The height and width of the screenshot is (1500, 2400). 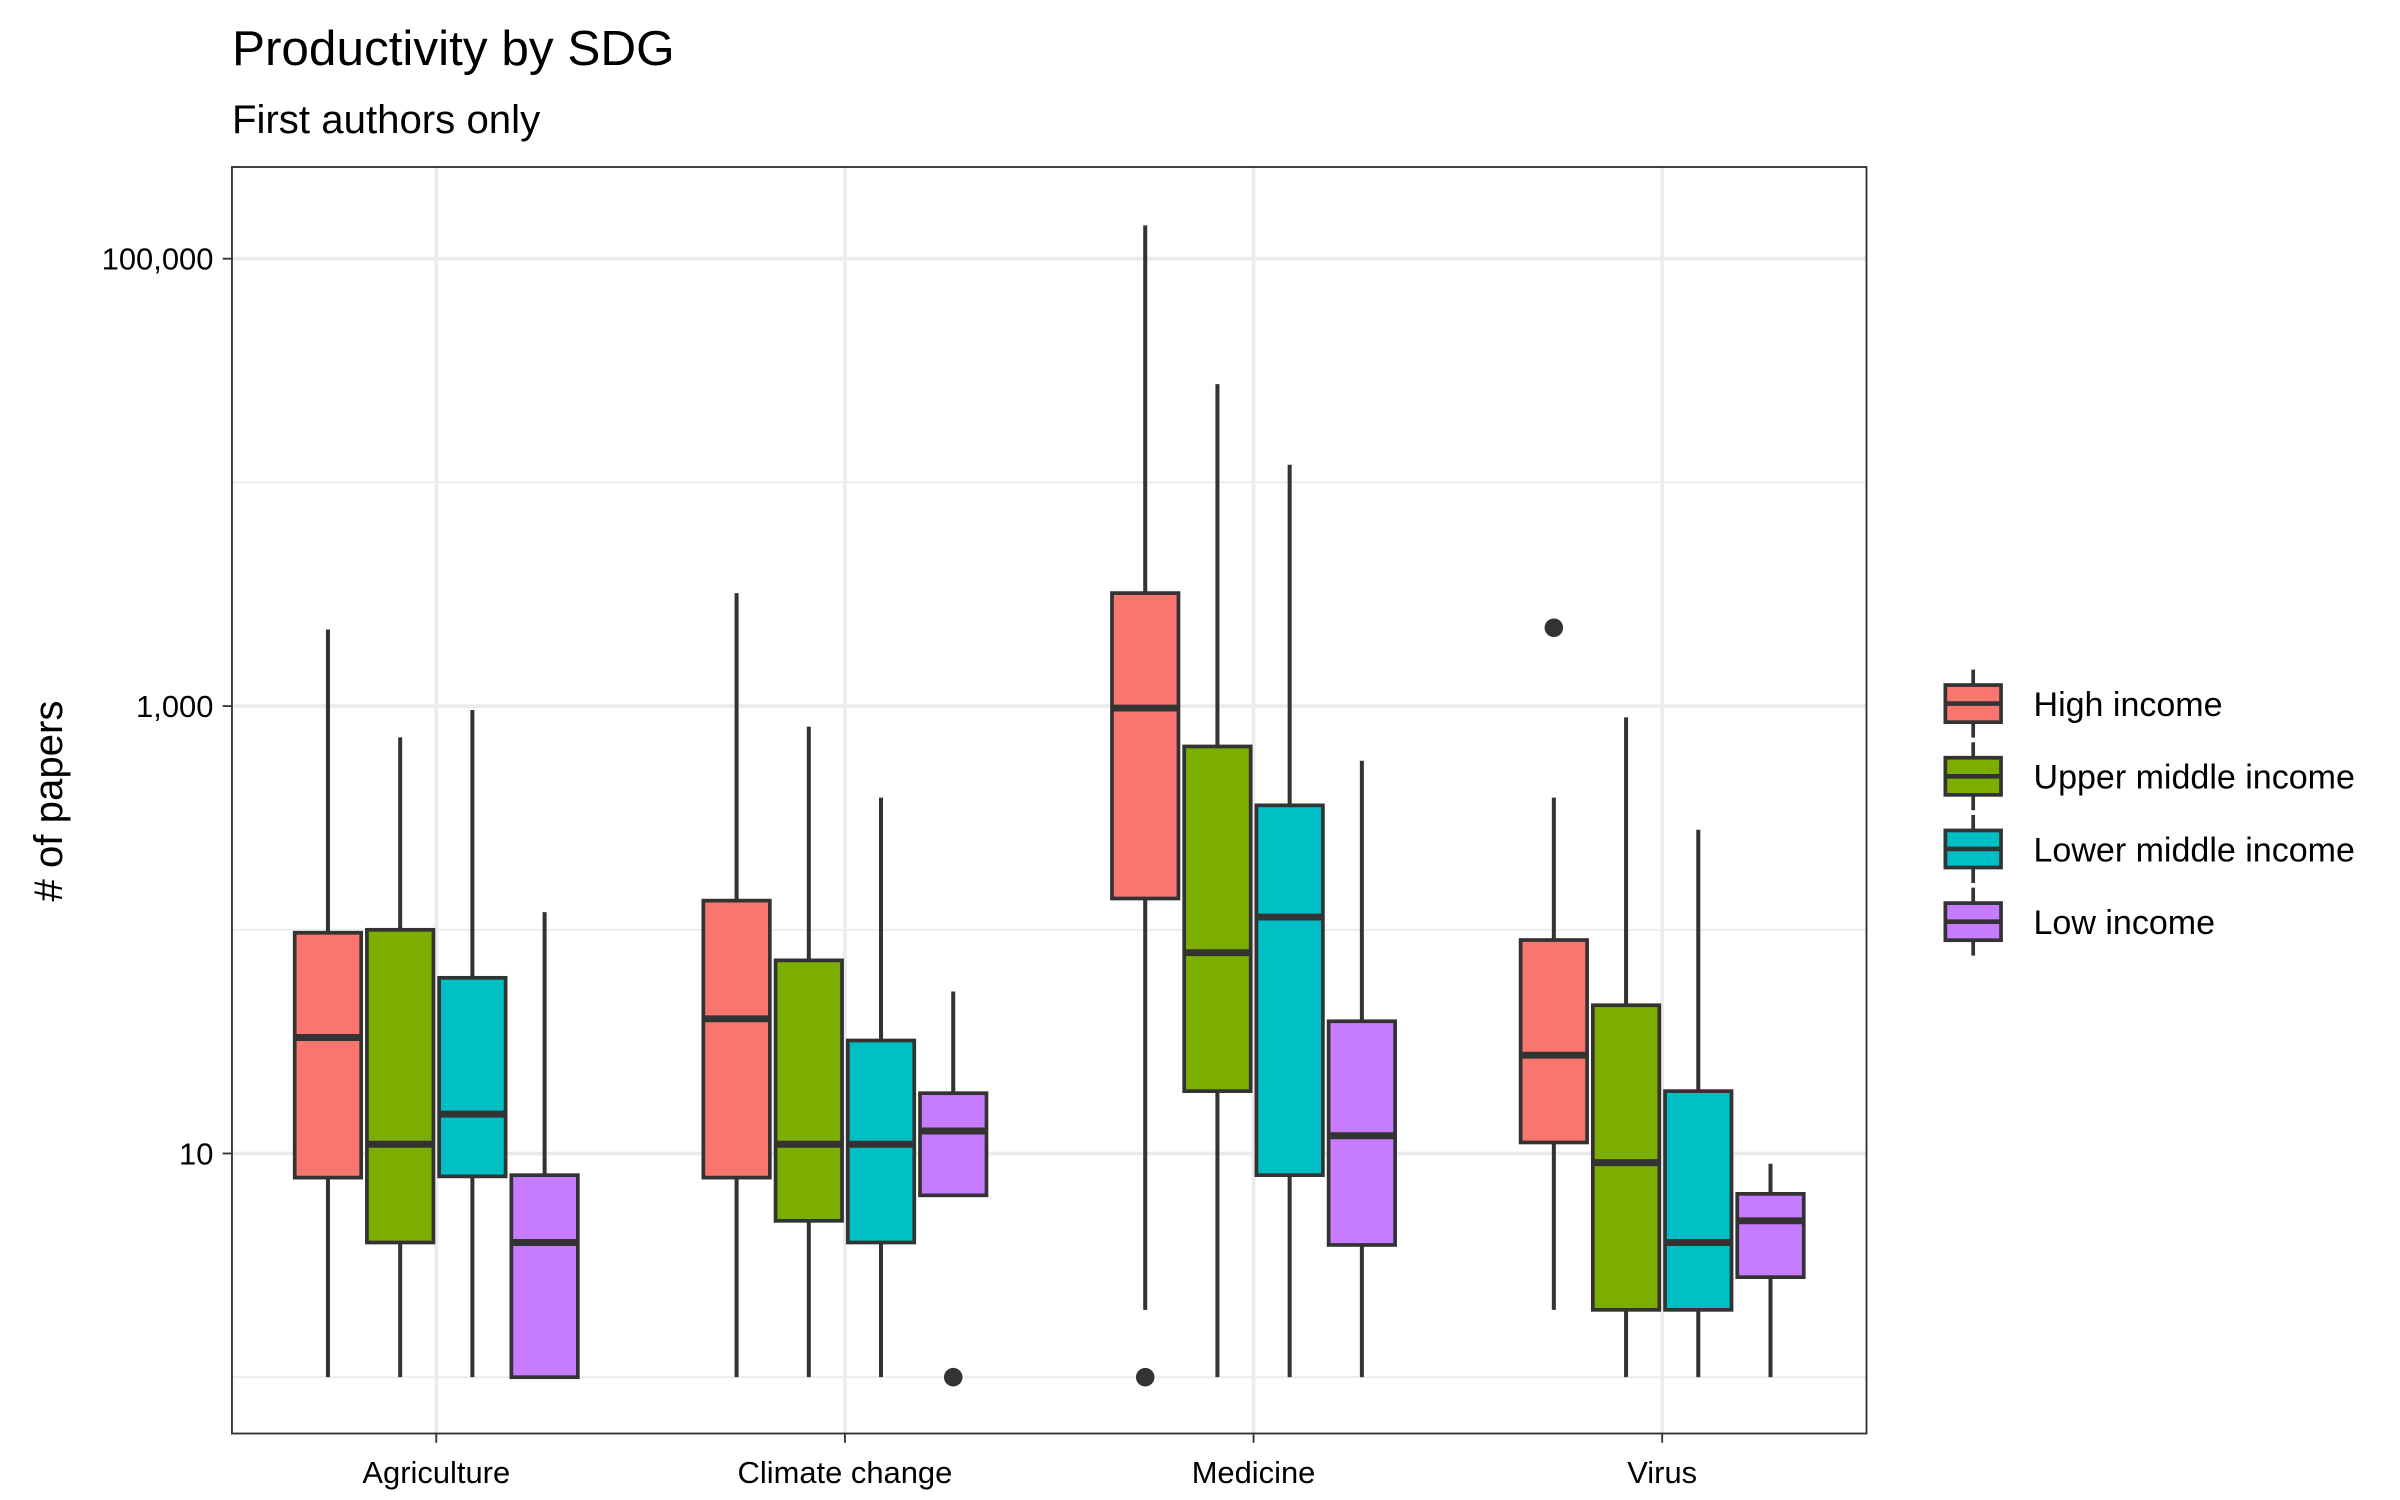 I want to click on x-tick-label: Medicine, so click(x=1254, y=1472).